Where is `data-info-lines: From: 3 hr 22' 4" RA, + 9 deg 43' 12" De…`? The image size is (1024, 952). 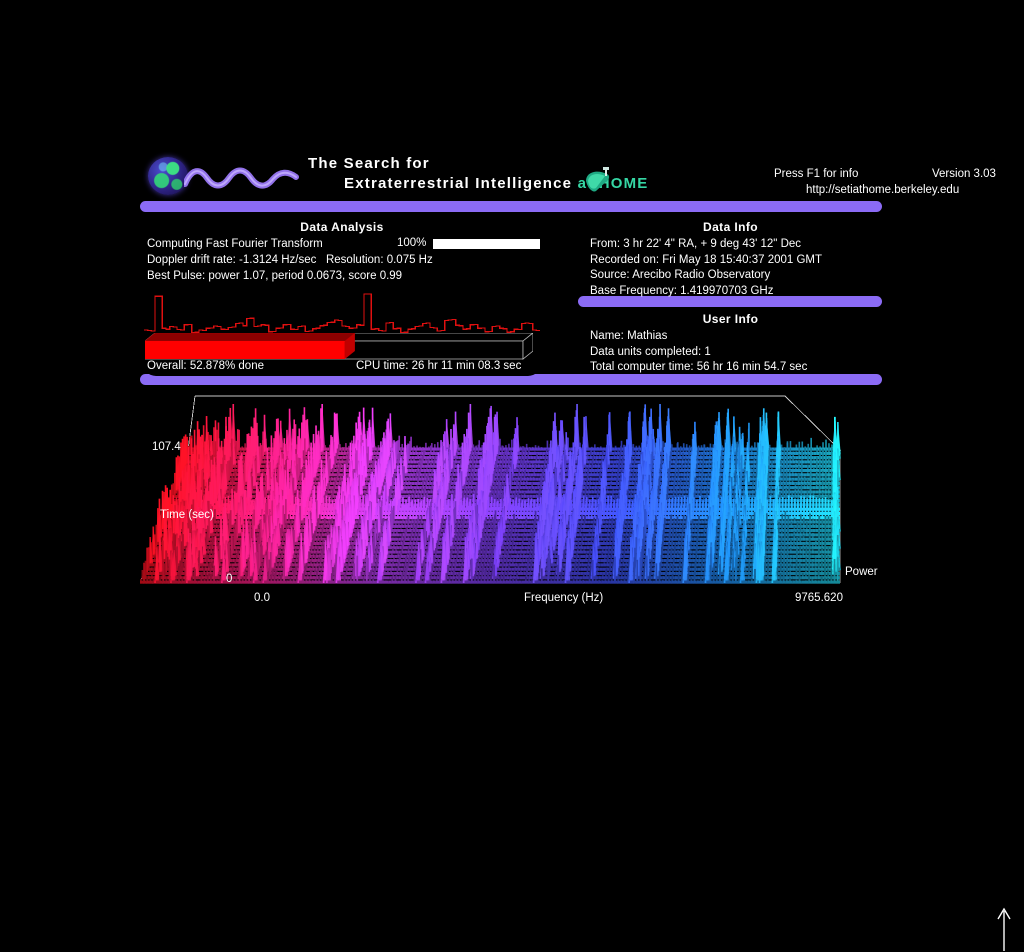 data-info-lines: From: 3 hr 22' 4" RA, + 9 deg 43' 12" De… is located at coordinates (706, 268).